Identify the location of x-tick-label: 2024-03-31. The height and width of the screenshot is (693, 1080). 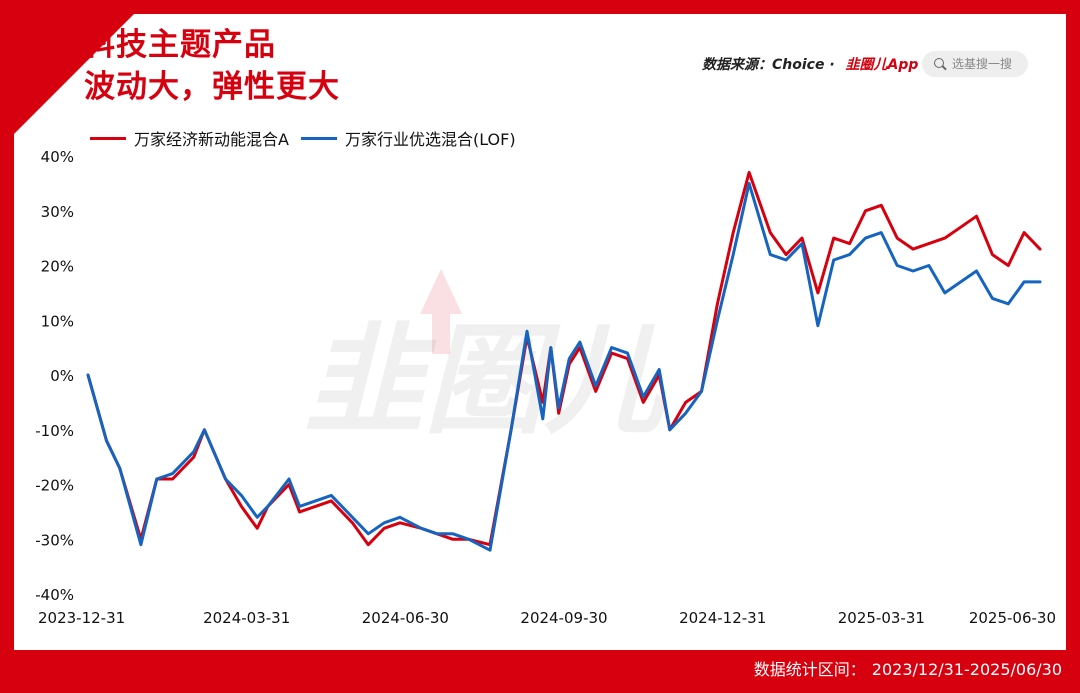
(246, 618).